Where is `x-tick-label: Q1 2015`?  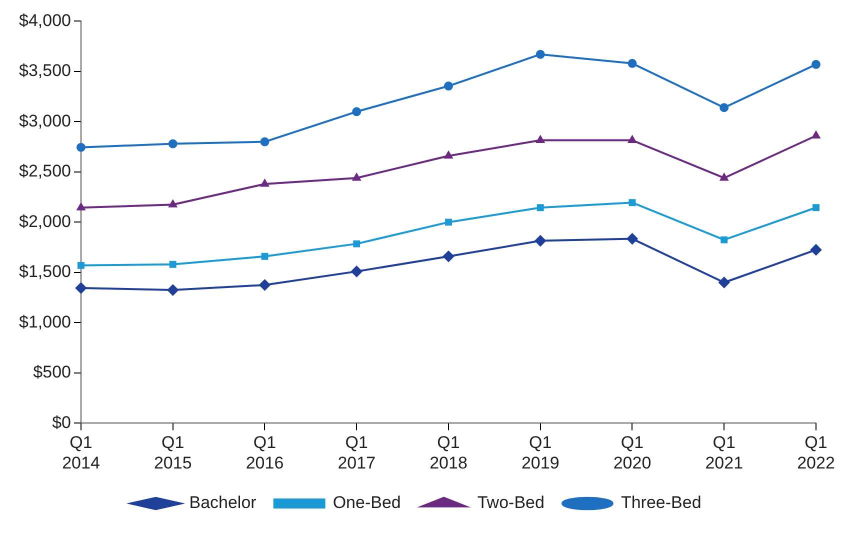
x-tick-label: Q1 2015 is located at coordinates (173, 452).